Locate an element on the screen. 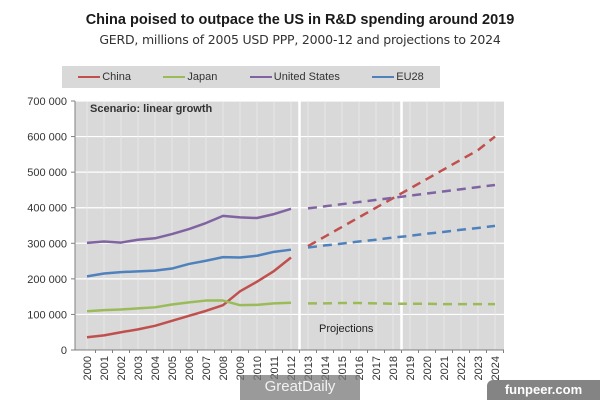 This screenshot has height=400, width=600. legend-item-china: China is located at coordinates (104, 77).